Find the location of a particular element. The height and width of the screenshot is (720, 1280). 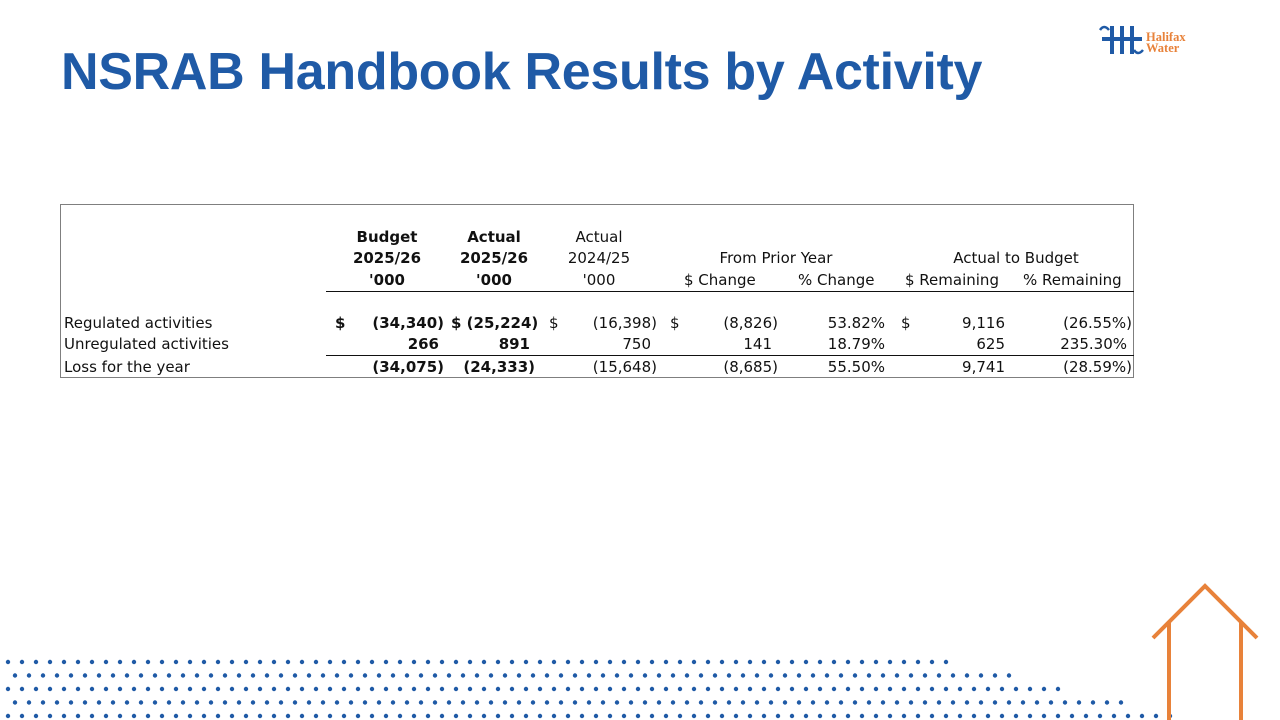

cell-actual-current: $ (25,224) is located at coordinates (495, 323).